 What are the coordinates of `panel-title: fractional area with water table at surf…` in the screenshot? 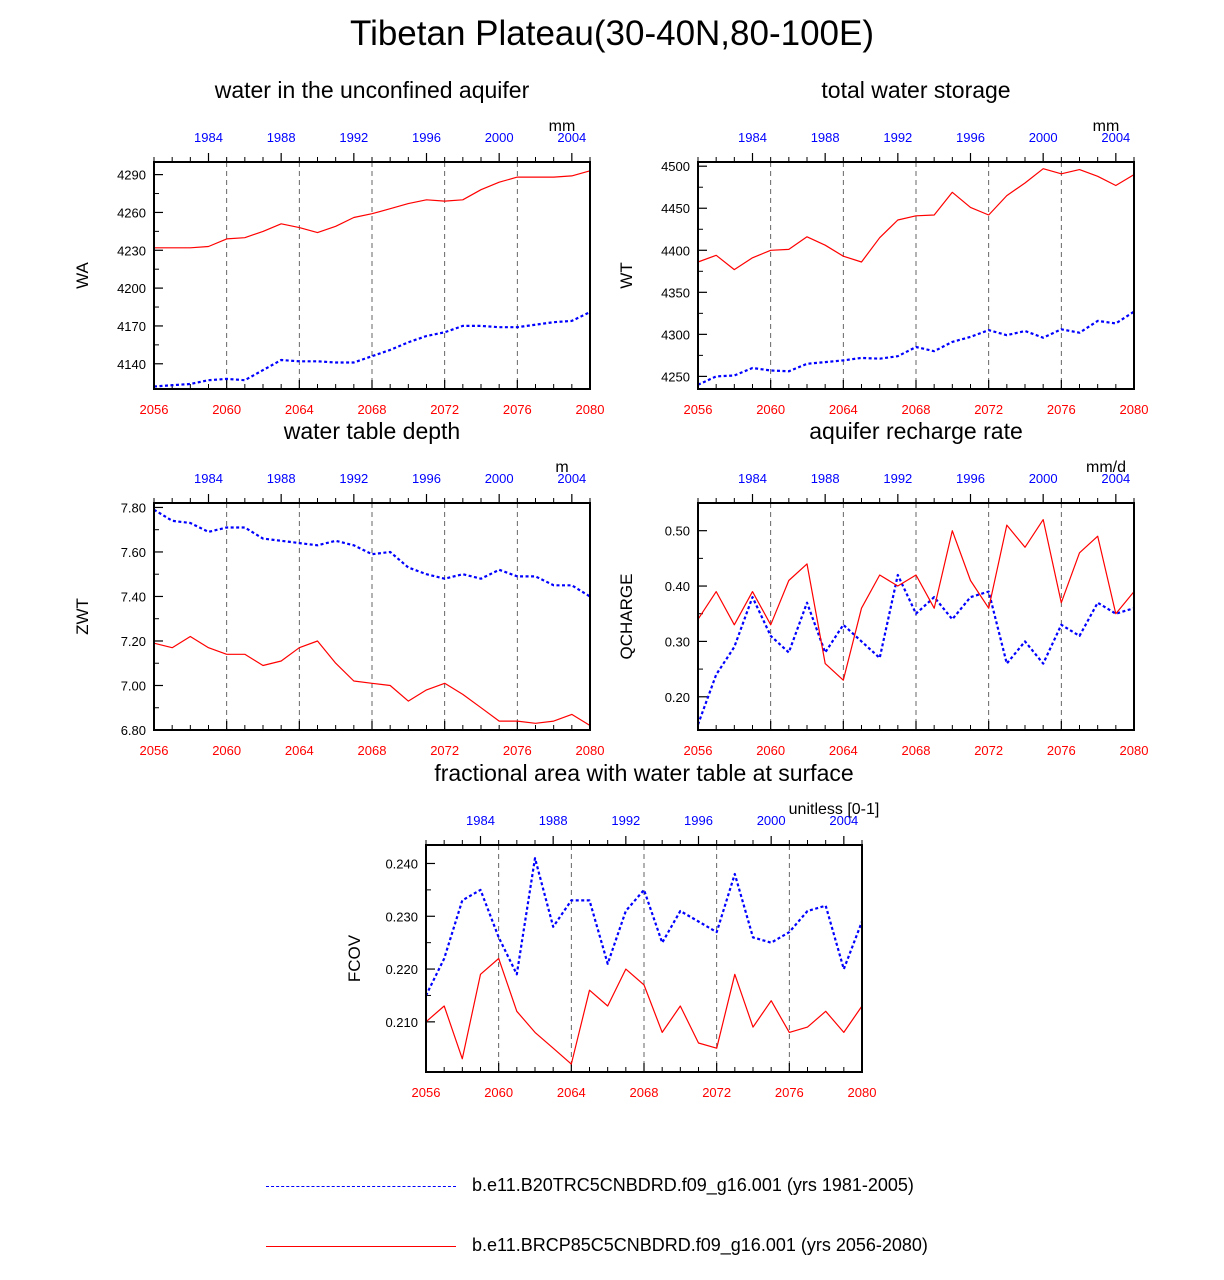 It's located at (643, 773).